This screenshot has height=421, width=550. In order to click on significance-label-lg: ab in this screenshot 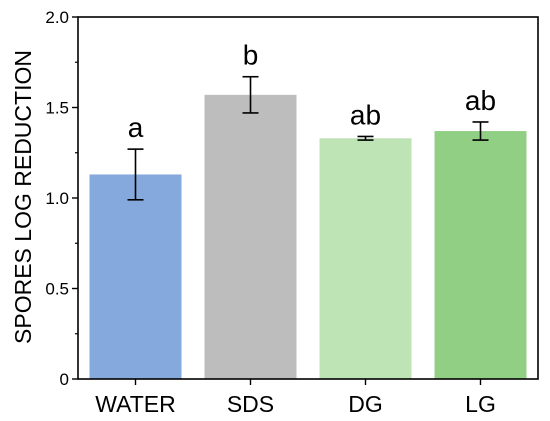, I will do `click(480, 100)`.